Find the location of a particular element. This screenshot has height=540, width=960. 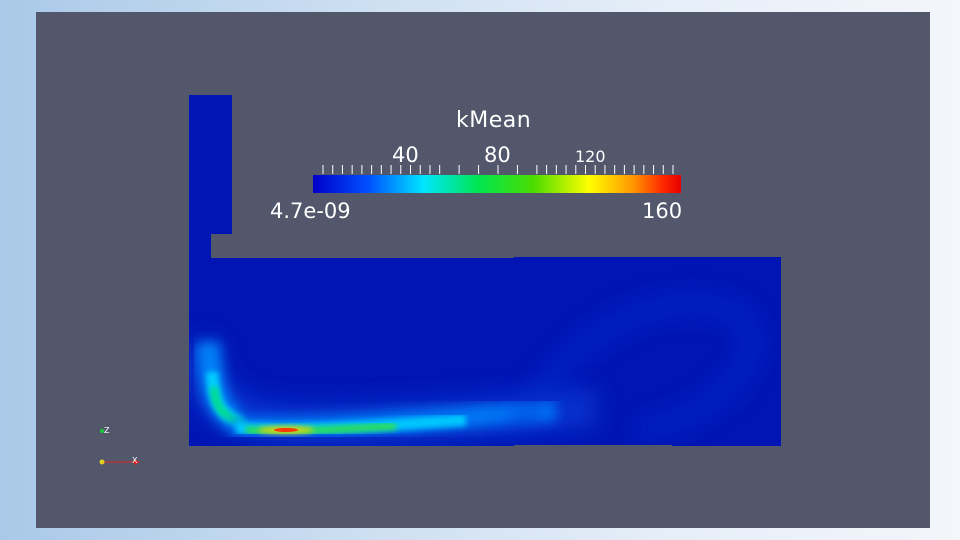

colorbar-gradient is located at coordinates (497, 184).